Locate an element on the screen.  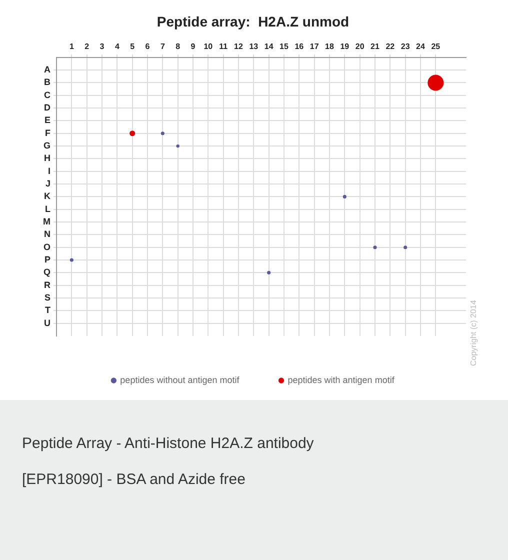
y-tick-label: P is located at coordinates (47, 259).